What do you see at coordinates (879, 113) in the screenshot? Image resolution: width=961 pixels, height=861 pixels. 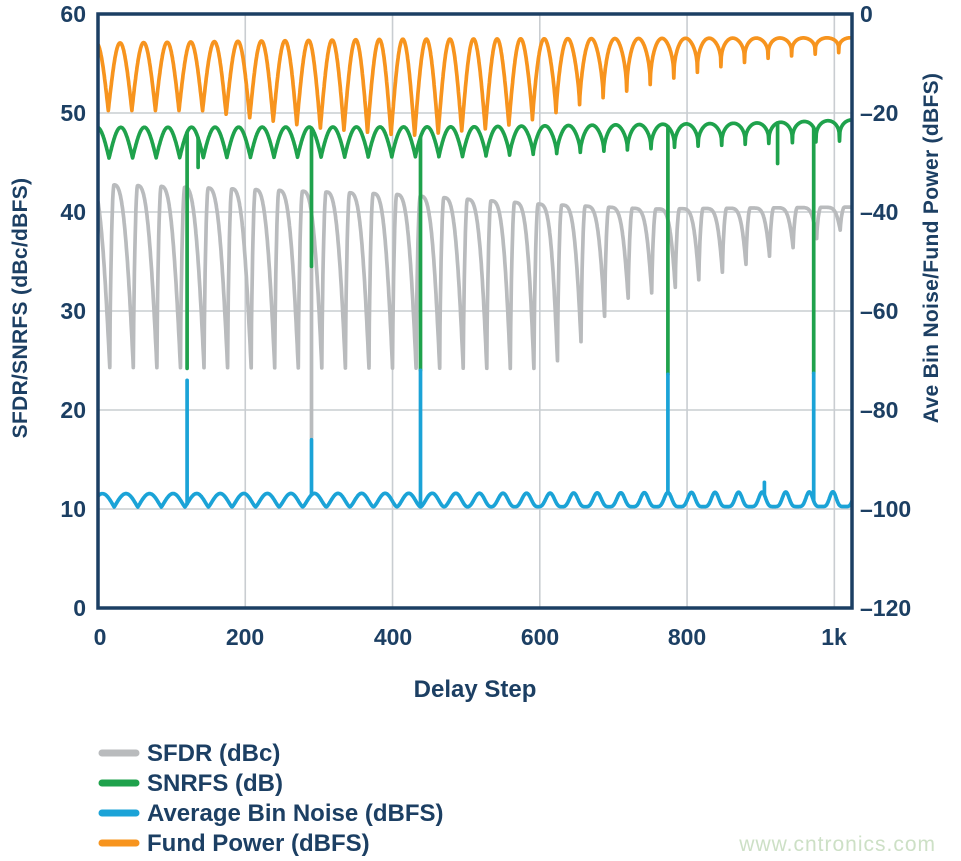 I see `y-right-tick-20: –20` at bounding box center [879, 113].